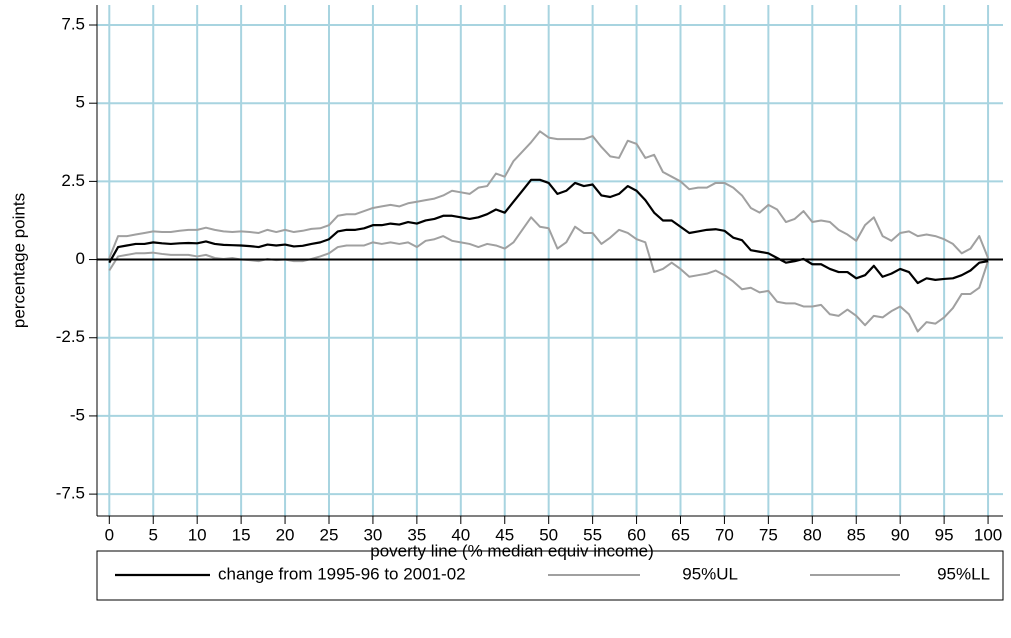 The image size is (1011, 638). I want to click on x-tick-label: 35, so click(416, 534).